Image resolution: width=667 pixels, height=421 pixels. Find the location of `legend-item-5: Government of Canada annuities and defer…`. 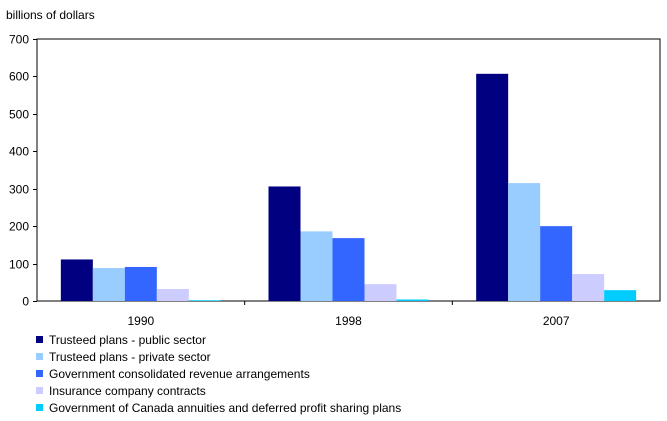

legend-item-5: Government of Canada annuities and defer… is located at coordinates (218, 407).